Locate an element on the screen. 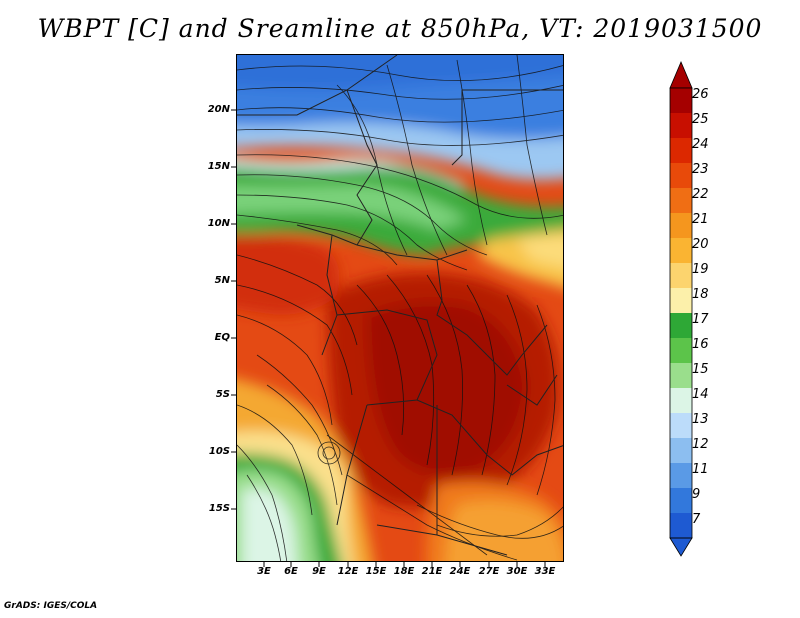 The height and width of the screenshot is (618, 800). colorbar-tick-label: 7 is located at coordinates (696, 519).